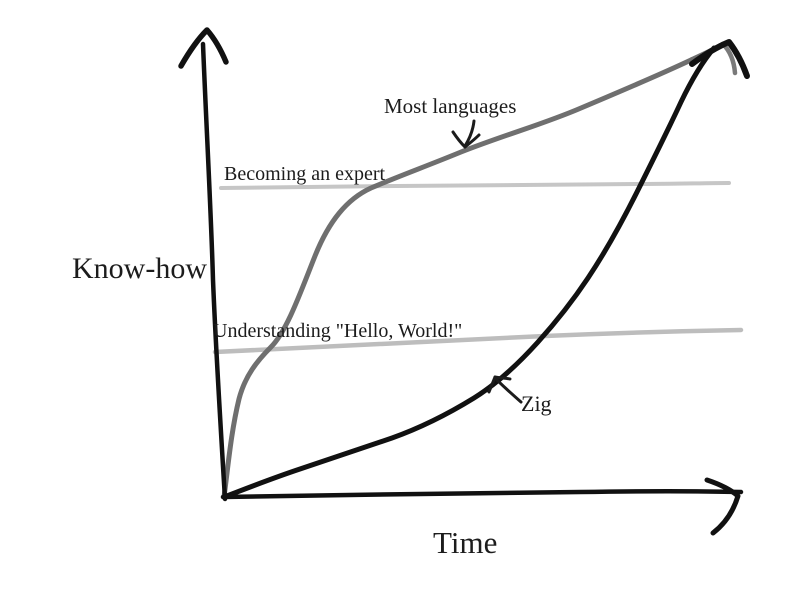 The image size is (800, 600). I want to click on x-axis, so click(482, 494).